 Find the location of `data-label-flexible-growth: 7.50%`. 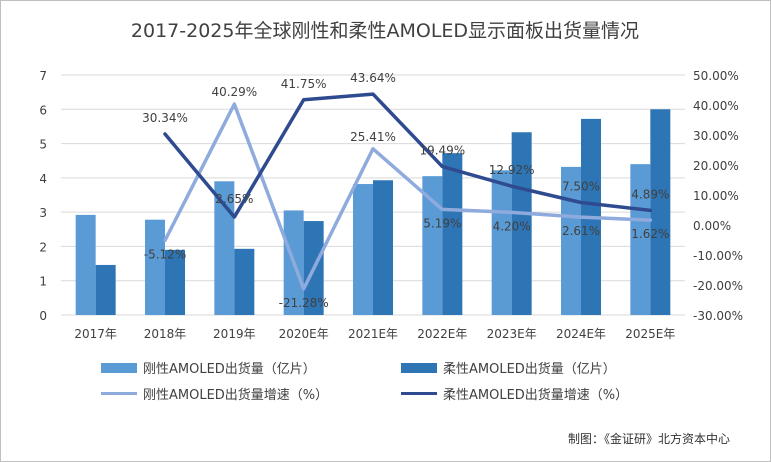

data-label-flexible-growth: 7.50% is located at coordinates (581, 187).